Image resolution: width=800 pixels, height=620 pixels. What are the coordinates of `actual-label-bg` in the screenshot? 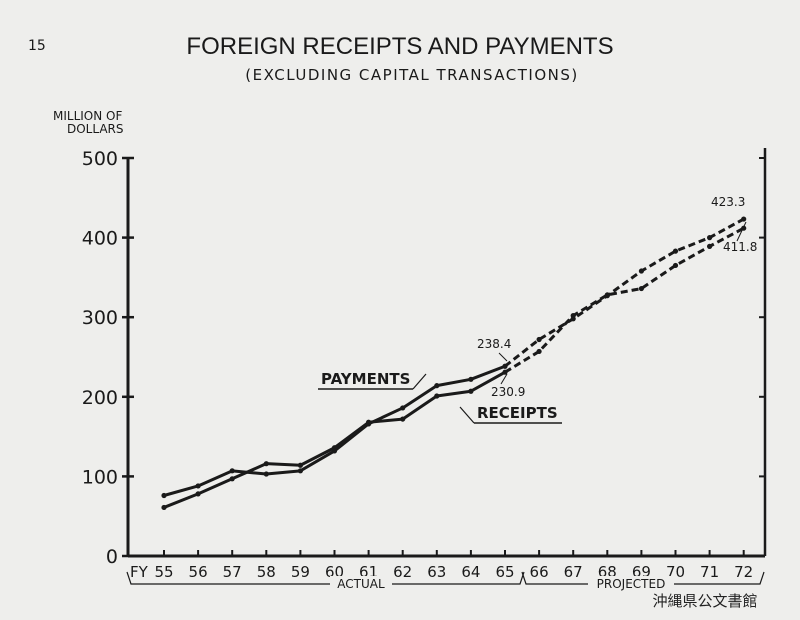 It's located at (361, 583).